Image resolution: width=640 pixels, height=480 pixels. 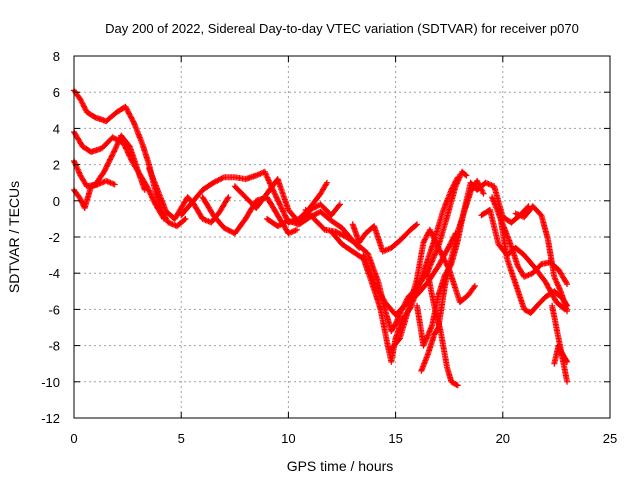 What do you see at coordinates (50, 382) in the screenshot?
I see `y-tick-label: -10` at bounding box center [50, 382].